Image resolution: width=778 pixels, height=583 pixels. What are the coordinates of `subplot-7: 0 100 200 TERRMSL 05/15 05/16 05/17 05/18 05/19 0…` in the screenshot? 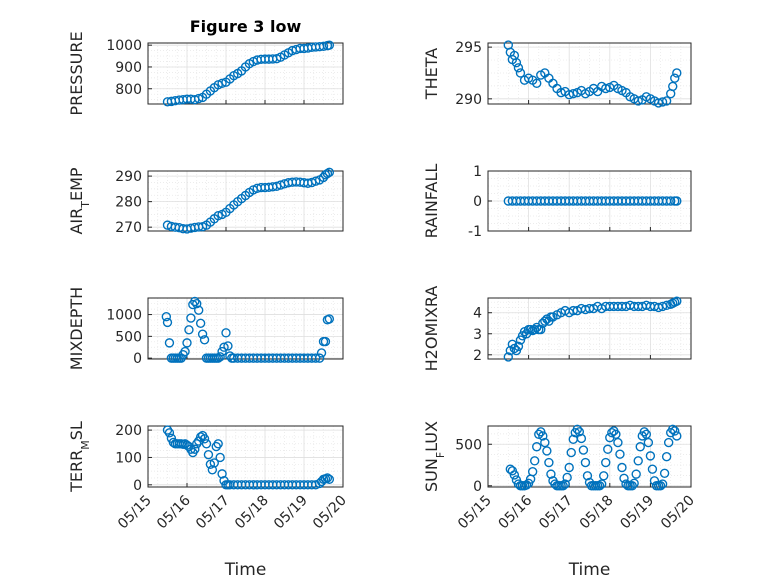 It's located at (208, 500).